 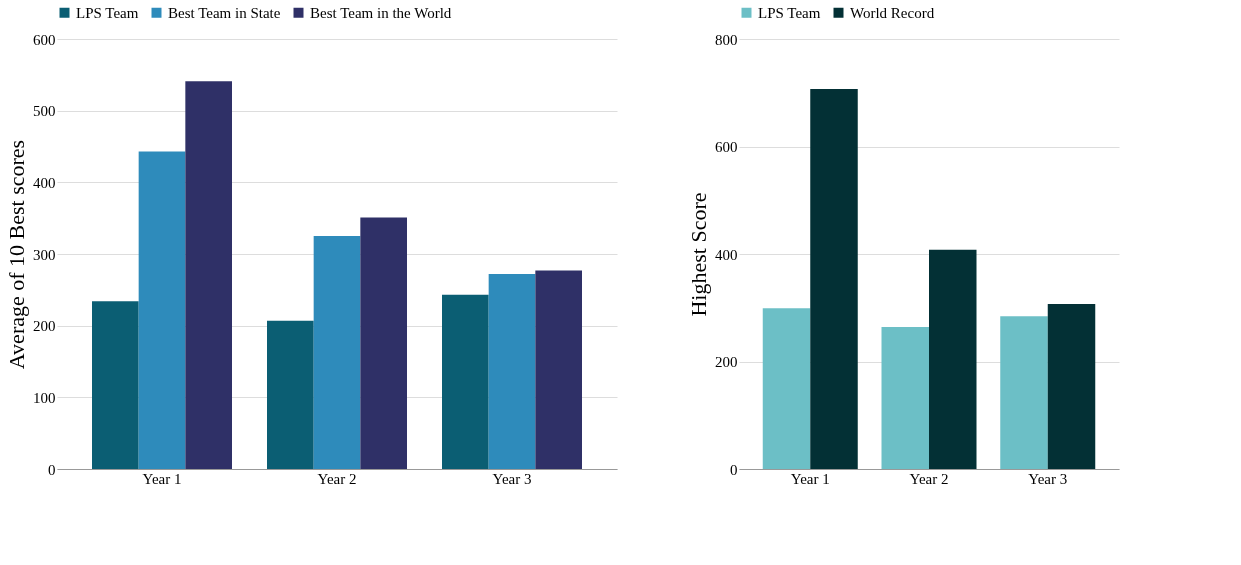 What do you see at coordinates (44, 397) in the screenshot?
I see `y-tick-label: 100` at bounding box center [44, 397].